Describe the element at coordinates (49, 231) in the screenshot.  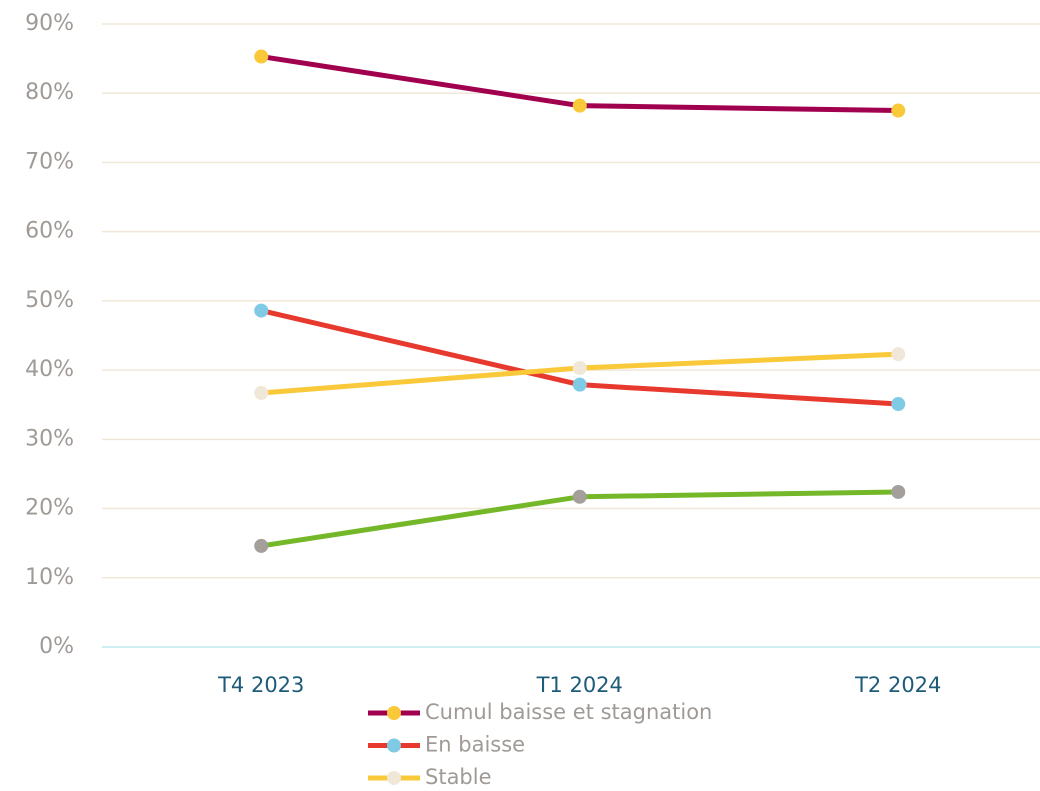
I see `y-tick-label: 60%` at that location.